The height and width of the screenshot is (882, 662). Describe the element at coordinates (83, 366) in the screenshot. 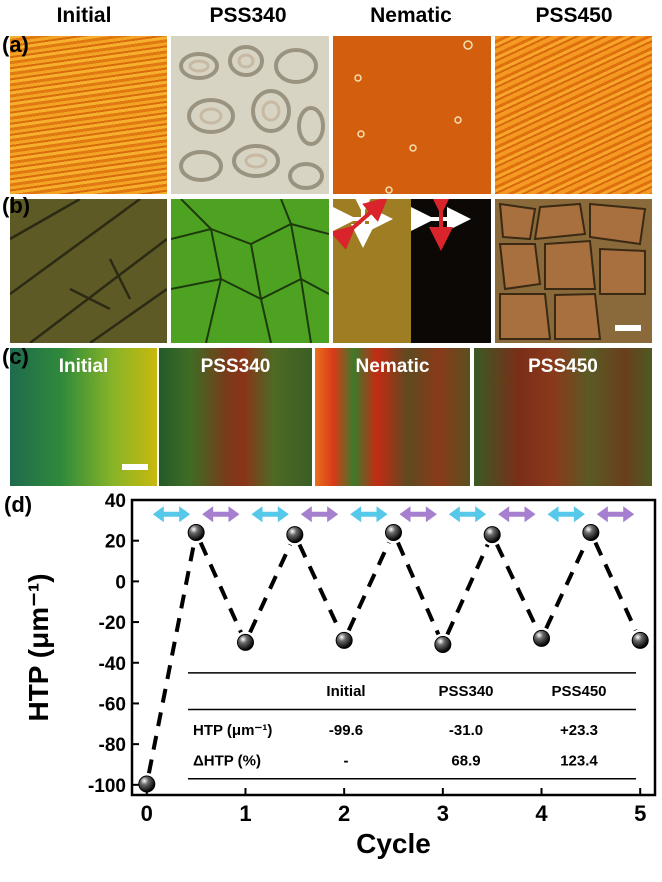

I see `strip-title-initial: Initial` at that location.